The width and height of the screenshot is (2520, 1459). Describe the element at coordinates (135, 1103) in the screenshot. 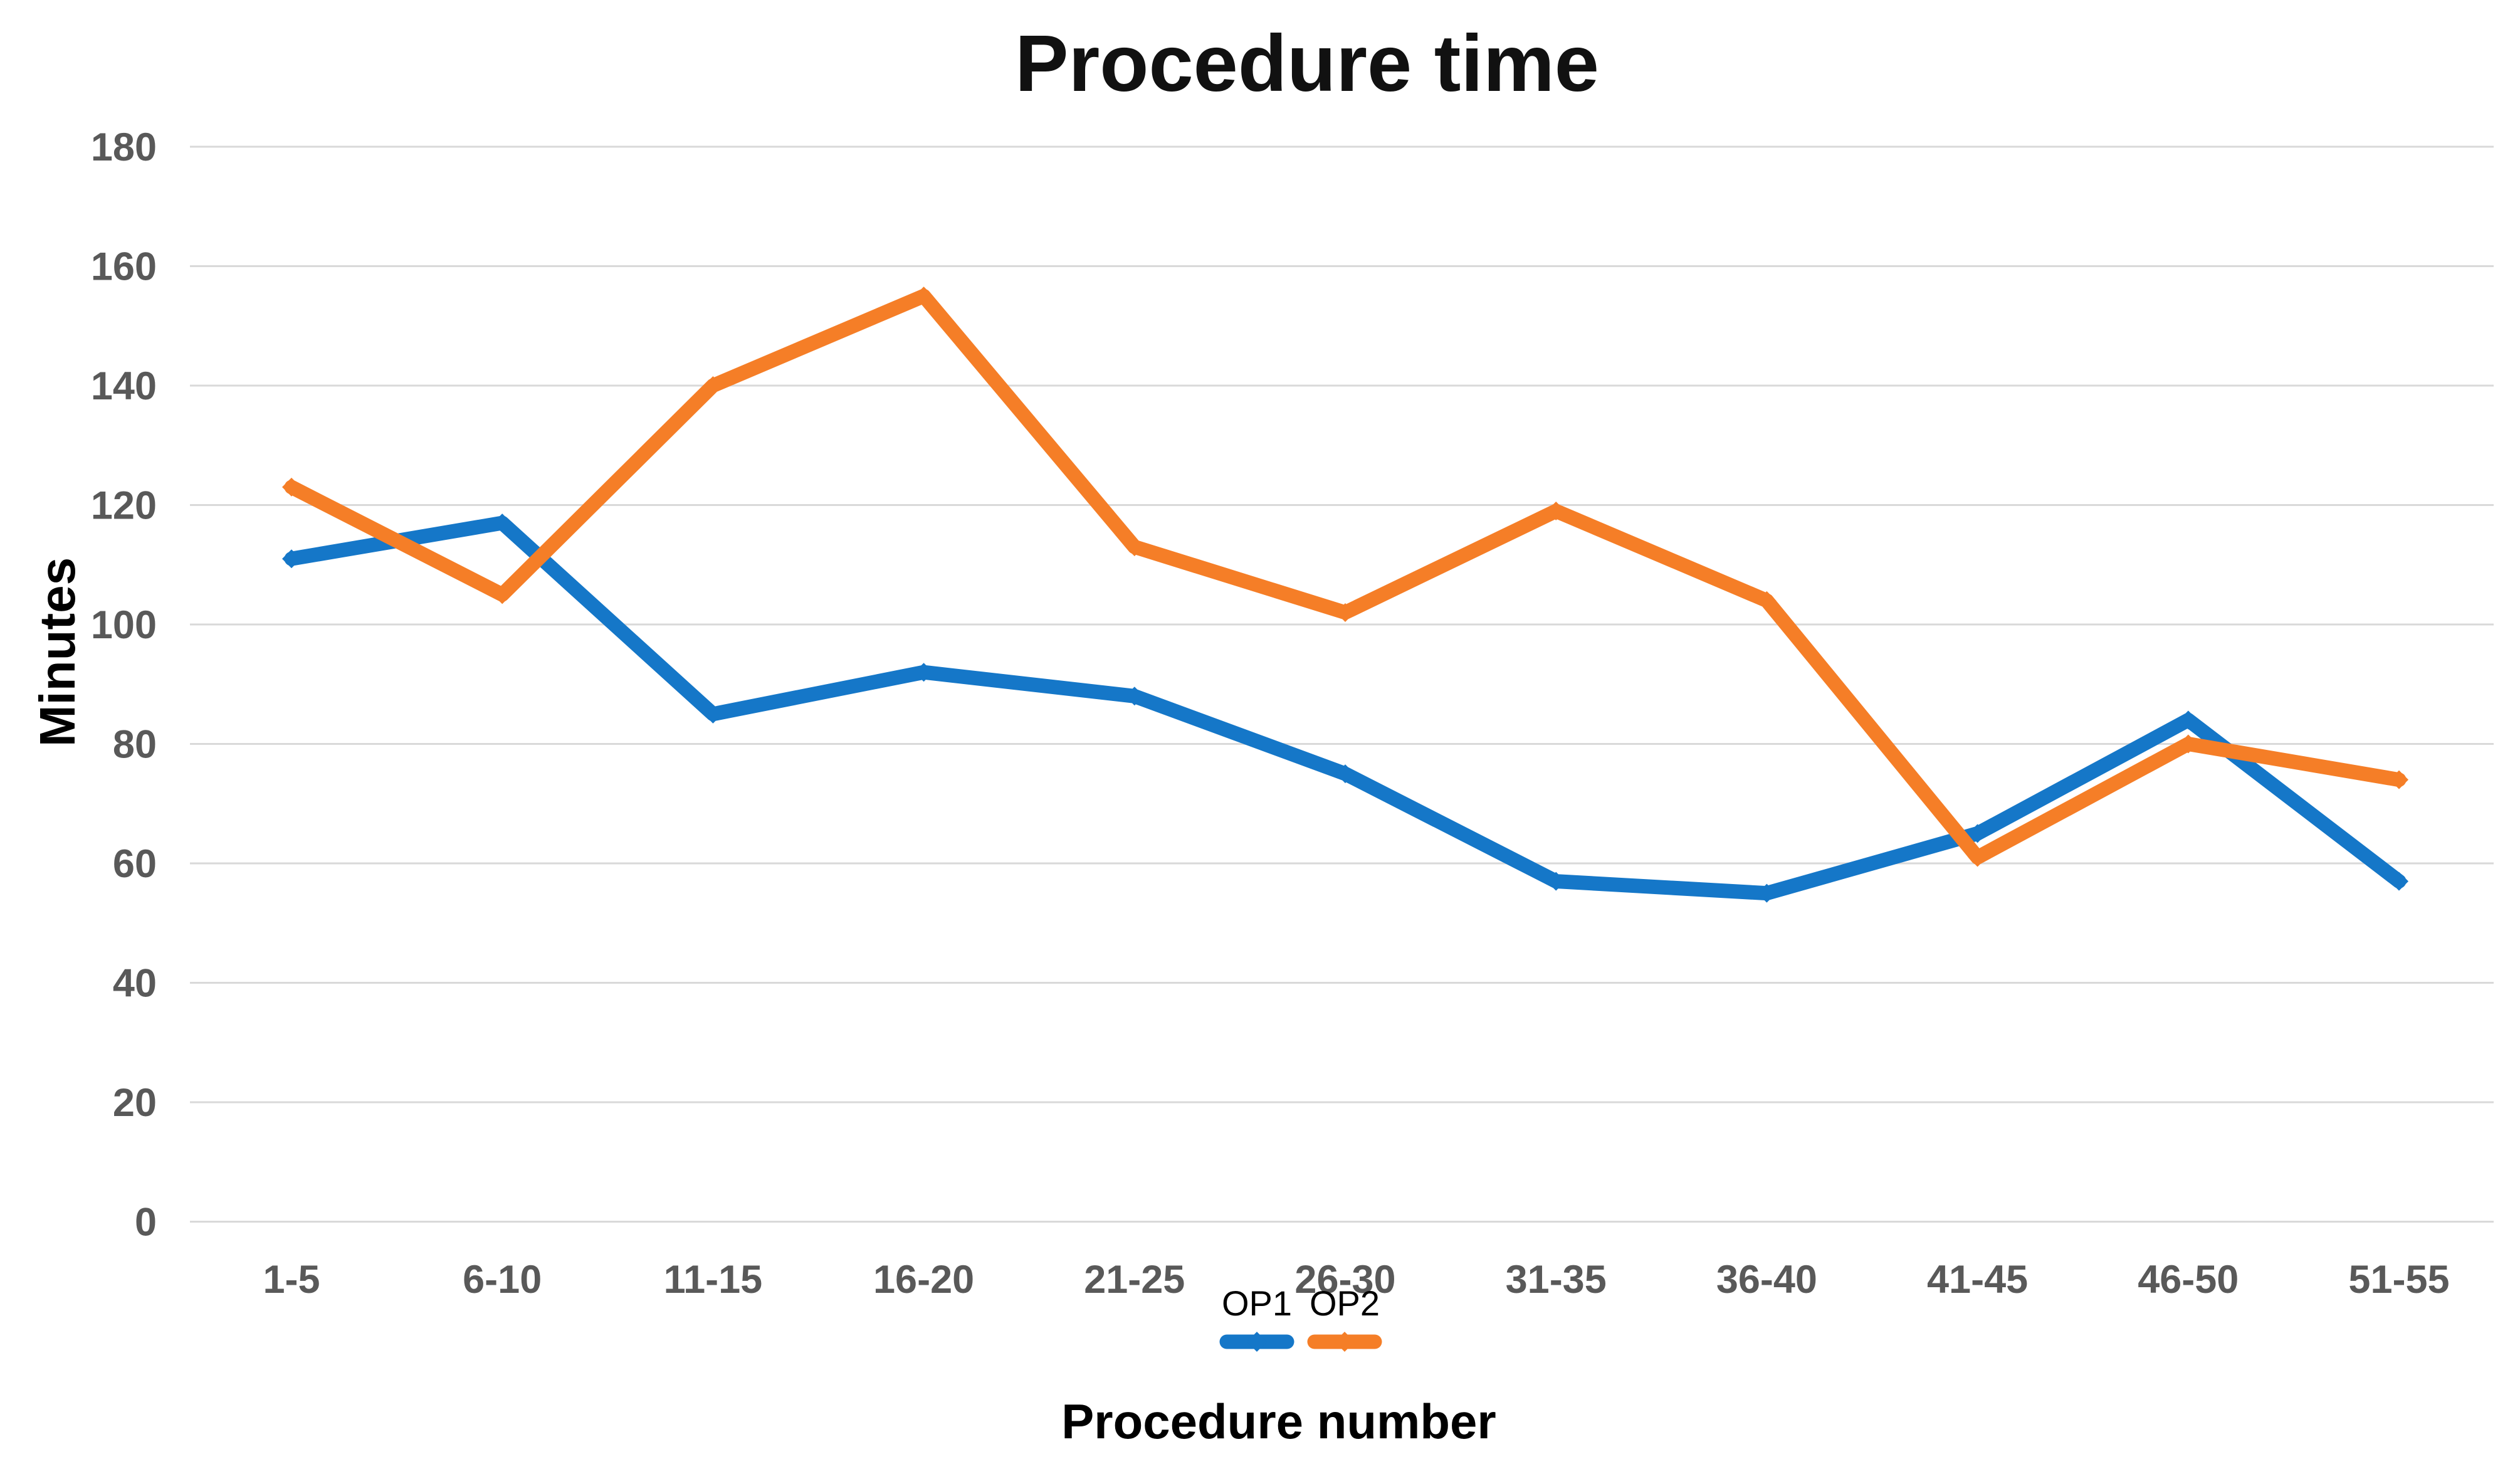

I see `y-tick-label: 20` at that location.